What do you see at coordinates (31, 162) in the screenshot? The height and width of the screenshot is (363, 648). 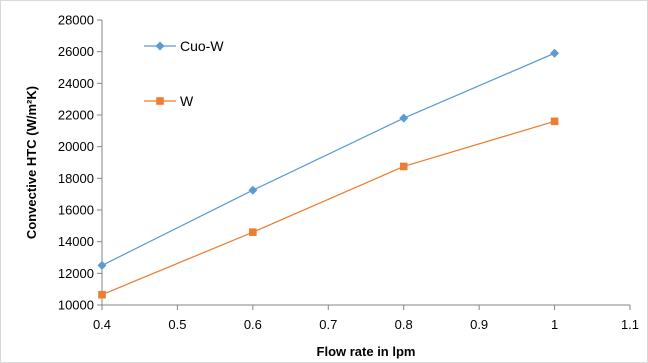 I see `y-axis-title: Convective HTC (W/m²K)` at bounding box center [31, 162].